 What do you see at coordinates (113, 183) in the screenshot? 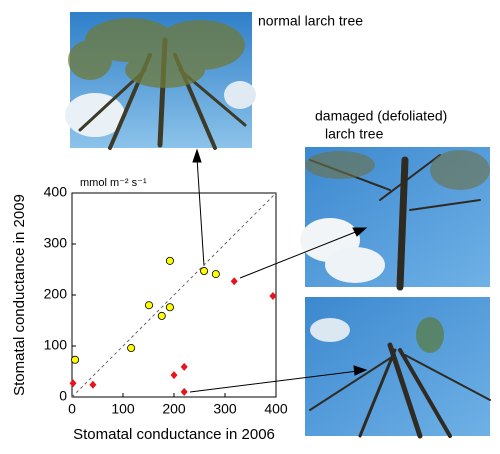
I see `unit-label: mmol m⁻² s⁻¹` at bounding box center [113, 183].